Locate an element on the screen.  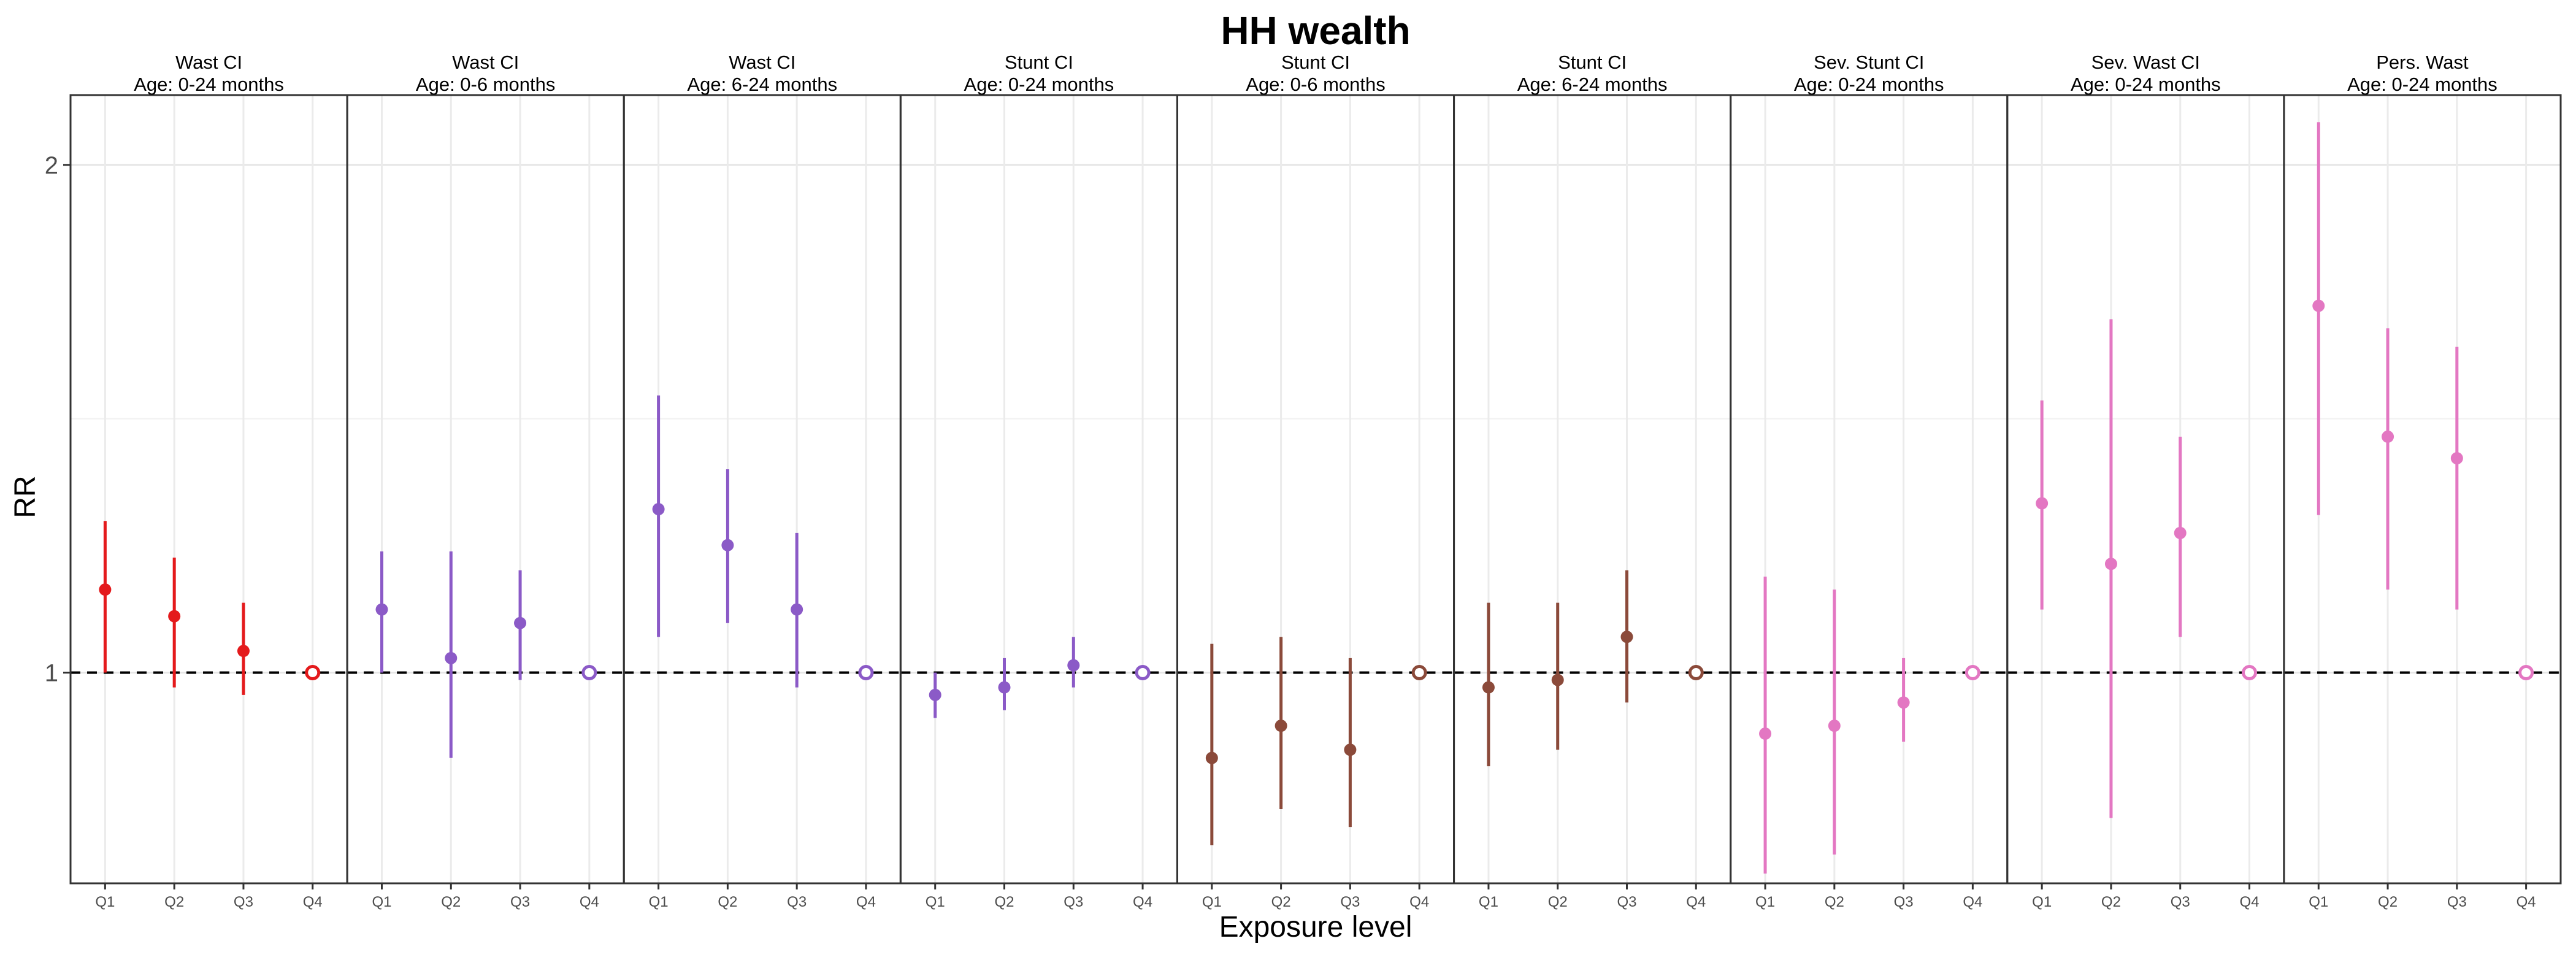
chart-title: HH wealth is located at coordinates (1315, 31).